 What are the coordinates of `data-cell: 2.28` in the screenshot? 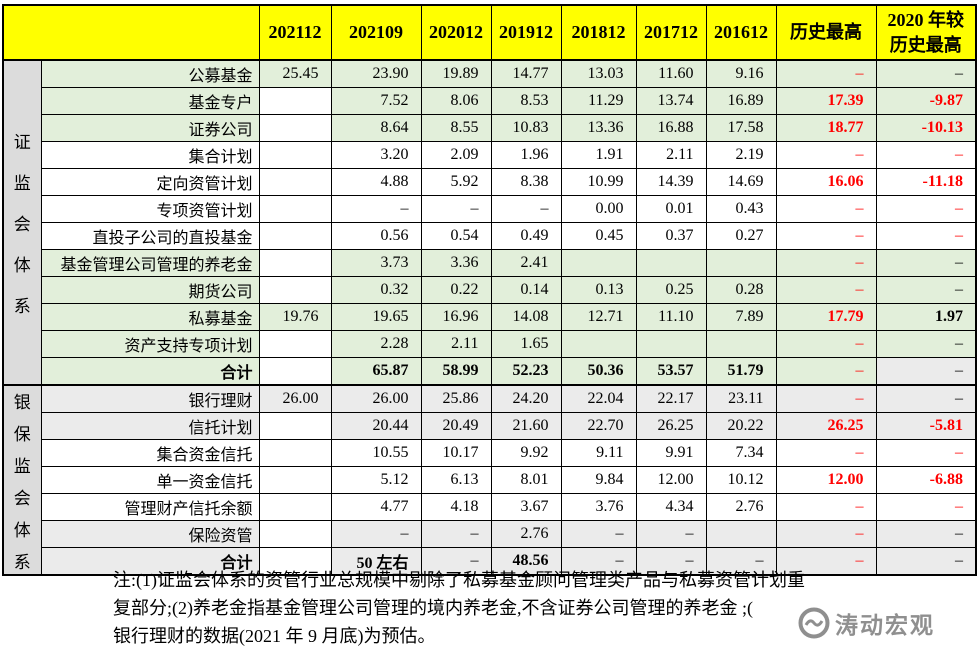 It's located at (376, 344).